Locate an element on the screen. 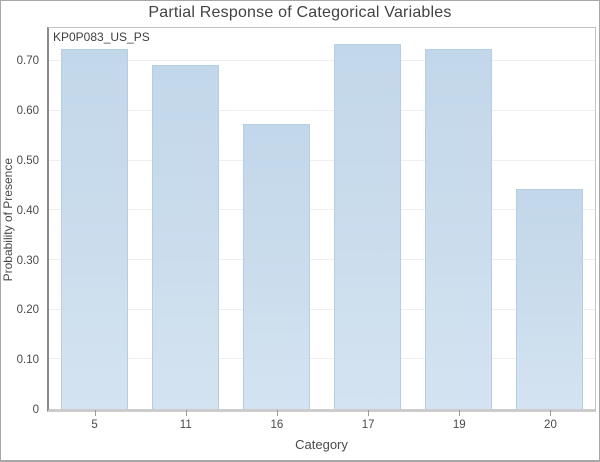 The width and height of the screenshot is (600, 462). x-axis-title: Category is located at coordinates (321, 444).